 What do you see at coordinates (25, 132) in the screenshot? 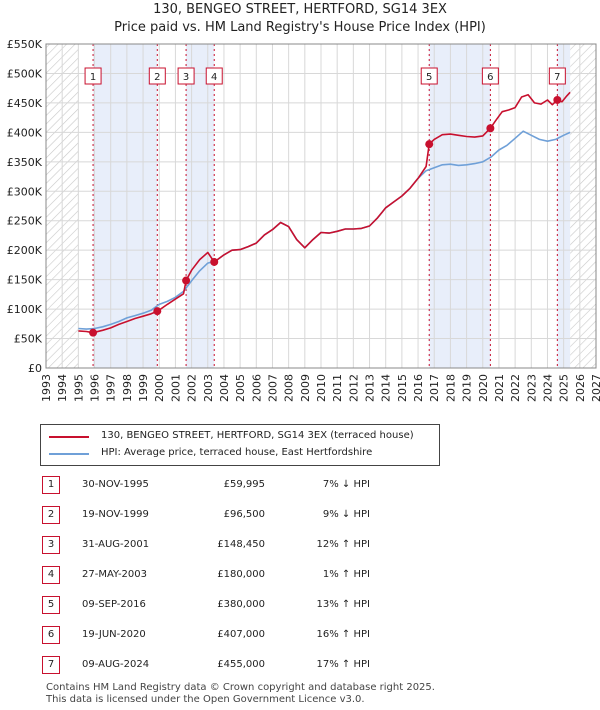
I see `y-tick-label: £400K` at bounding box center [25, 132].